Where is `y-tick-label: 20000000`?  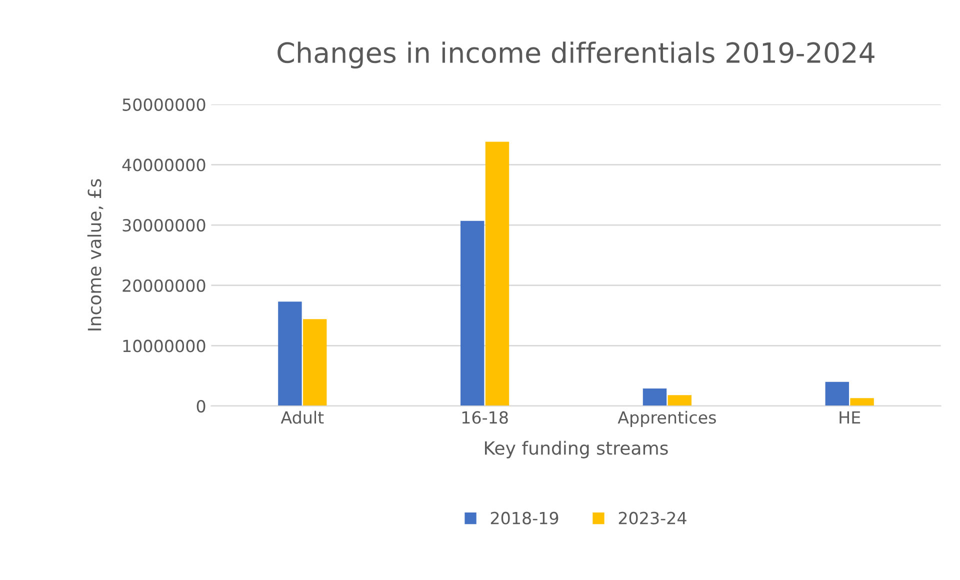 y-tick-label: 20000000 is located at coordinates (164, 285).